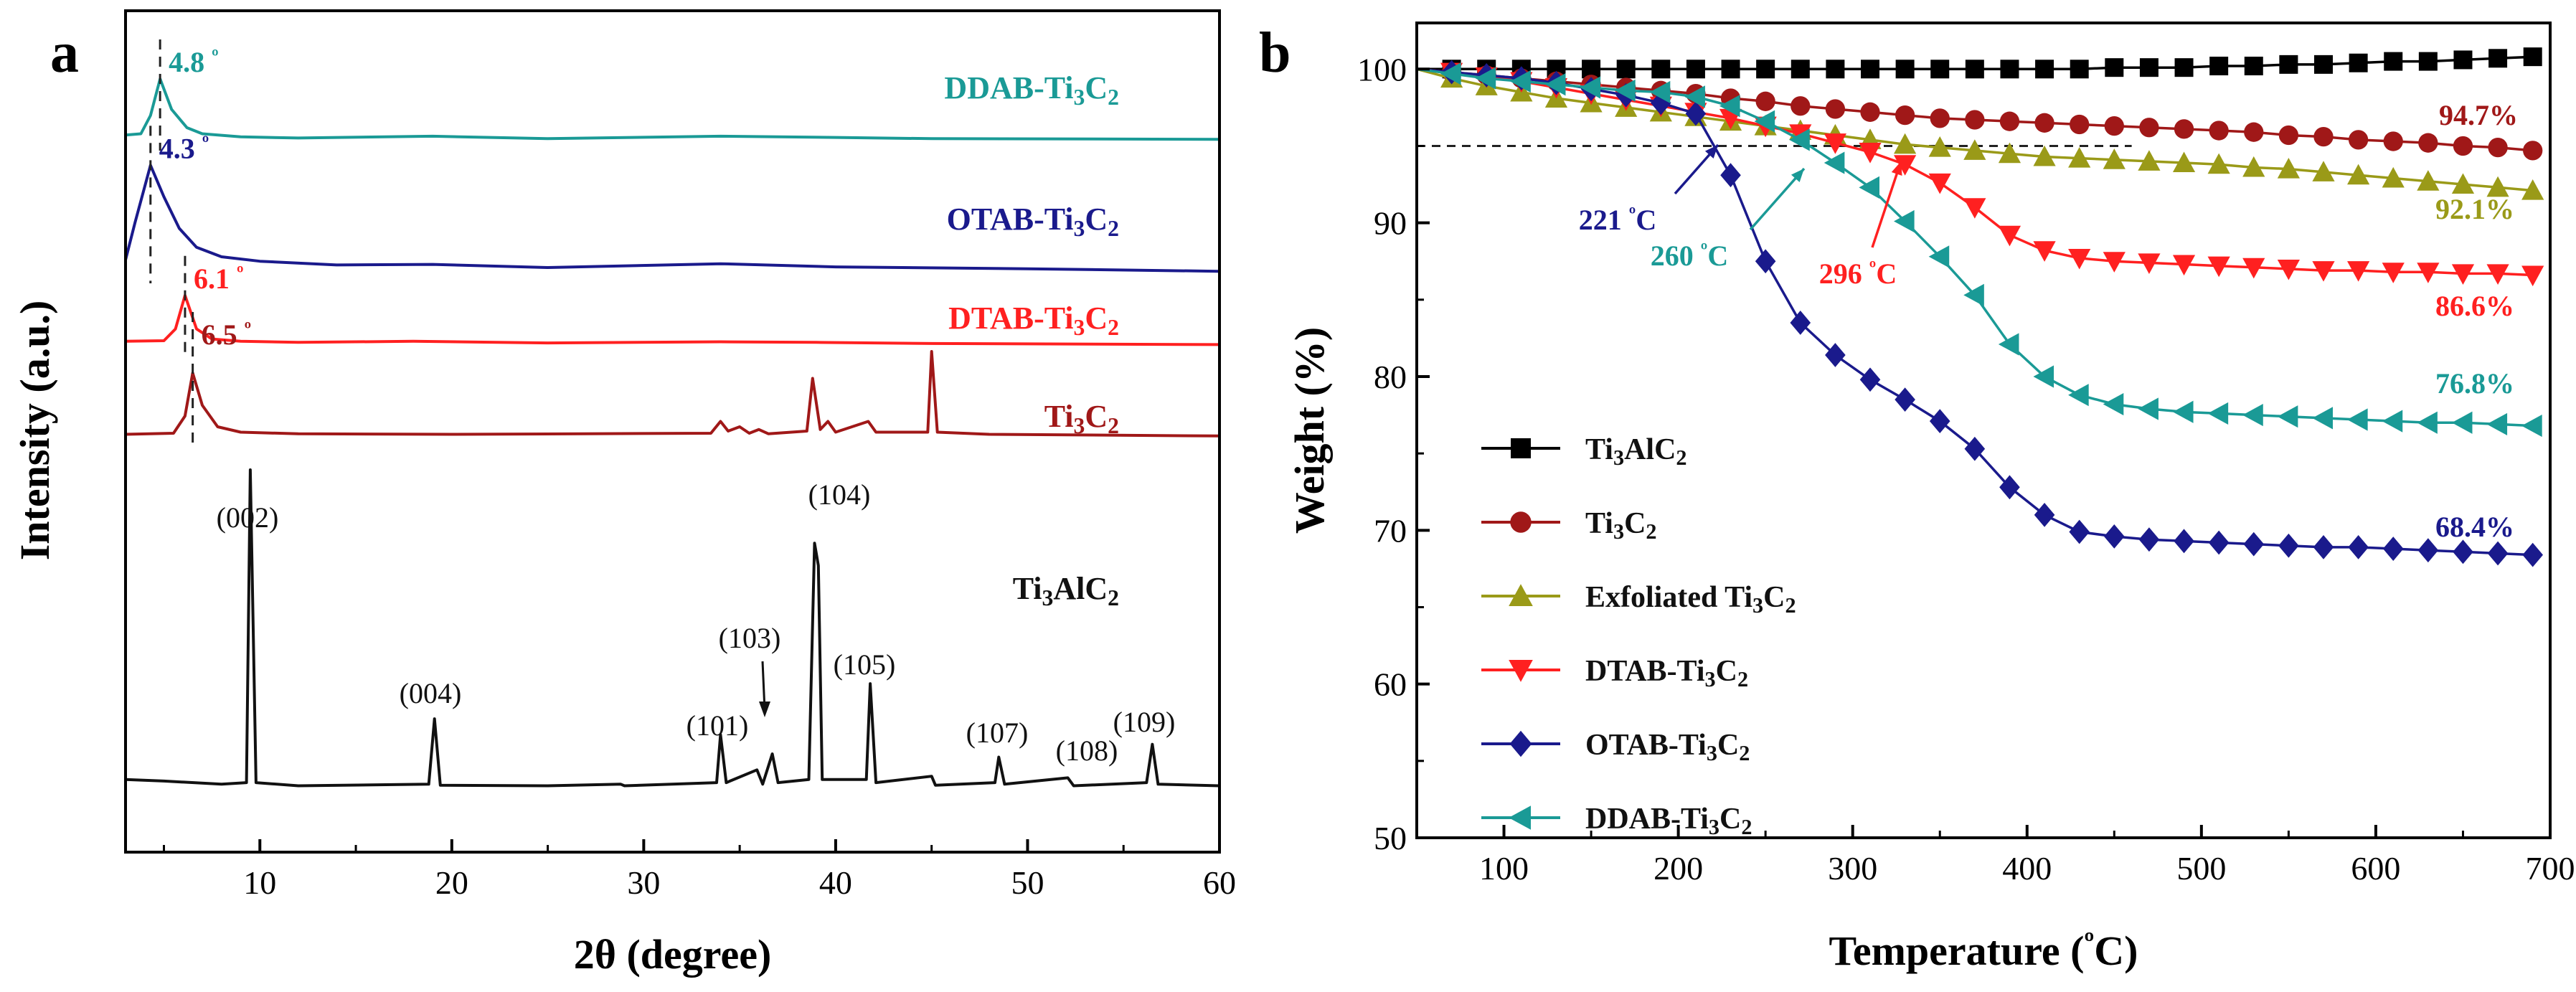  I want to click on legend-item-ddab-ti3c2: DDAB-Ti3C2, so click(1616, 821).